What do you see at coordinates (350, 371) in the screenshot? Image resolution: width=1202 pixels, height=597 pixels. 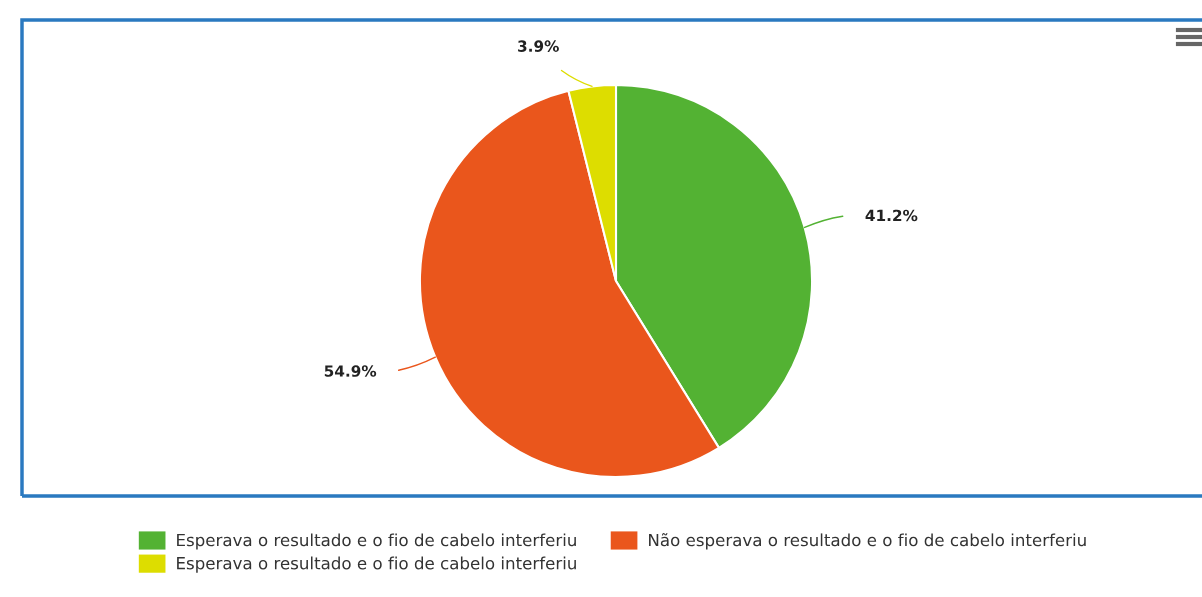 I see `data-label: 54.9%` at bounding box center [350, 371].